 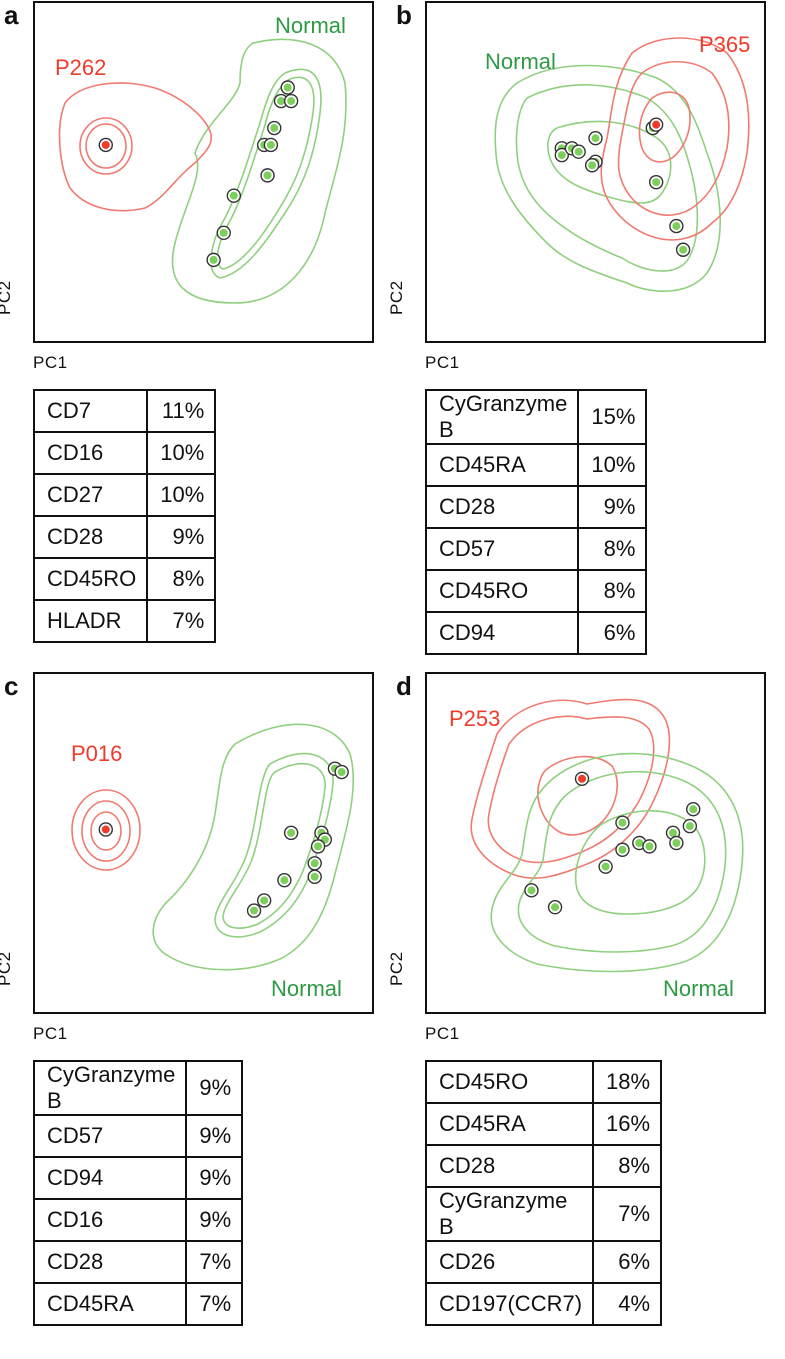 I want to click on table-row: CD28 7%, so click(x=138, y=1262).